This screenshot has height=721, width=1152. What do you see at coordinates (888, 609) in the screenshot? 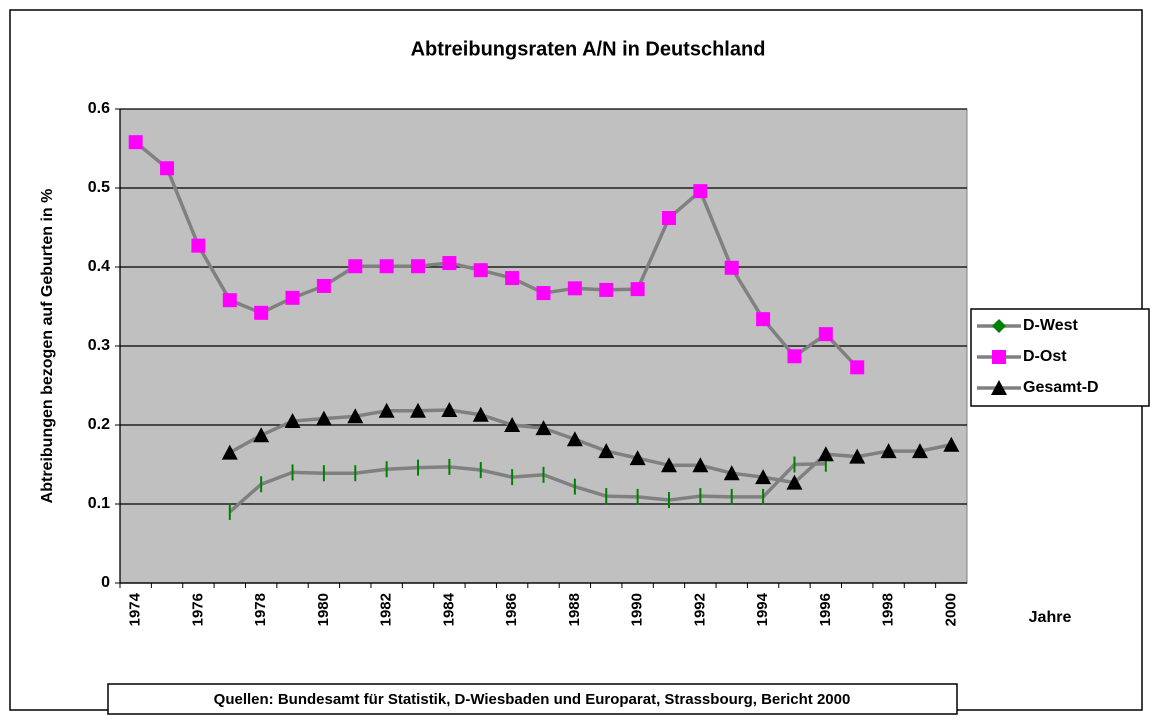
I see `x-tick-label: 1998` at bounding box center [888, 609].